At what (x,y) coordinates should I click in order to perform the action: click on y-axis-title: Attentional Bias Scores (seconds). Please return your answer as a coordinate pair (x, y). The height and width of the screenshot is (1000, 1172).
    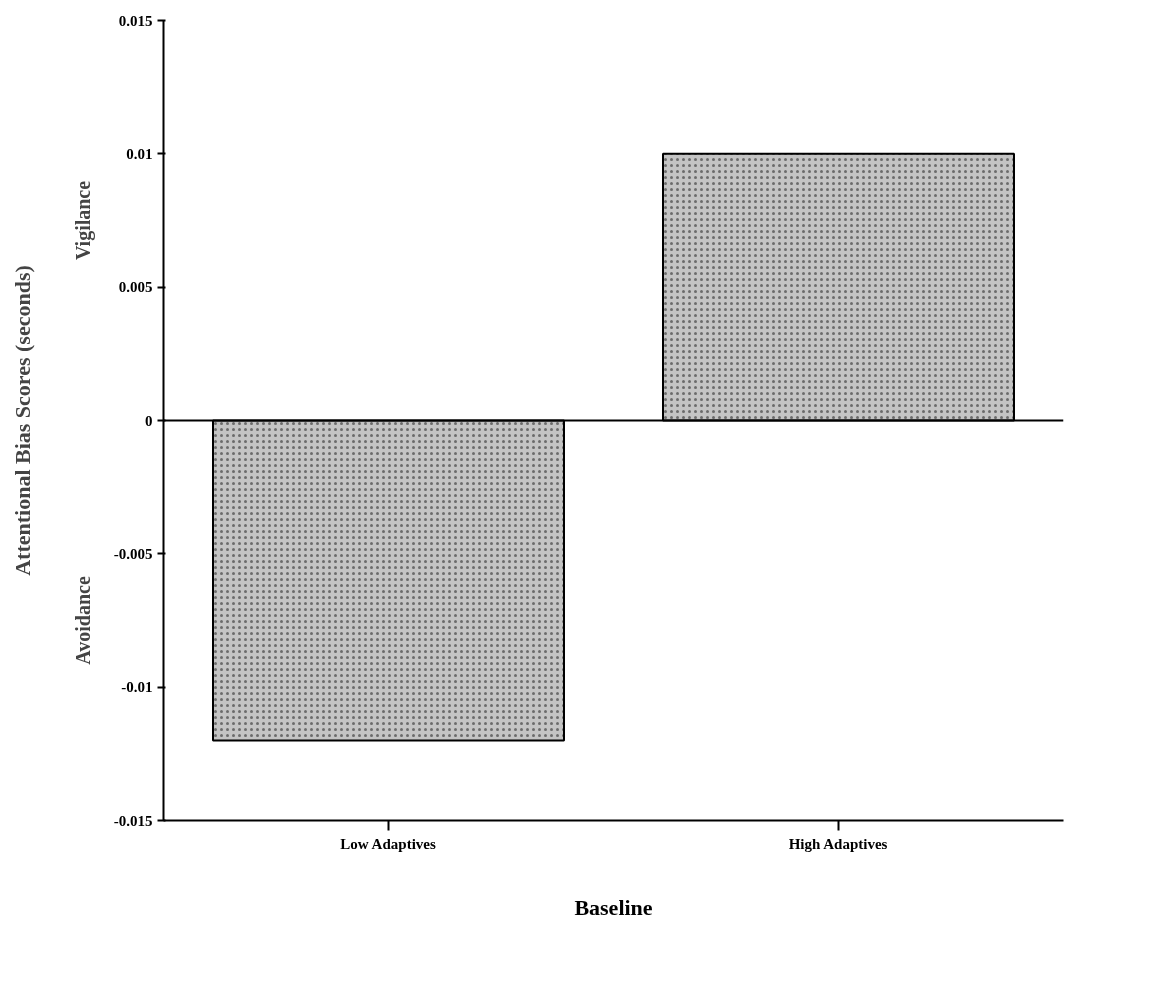
    Looking at the image, I should click on (22, 420).